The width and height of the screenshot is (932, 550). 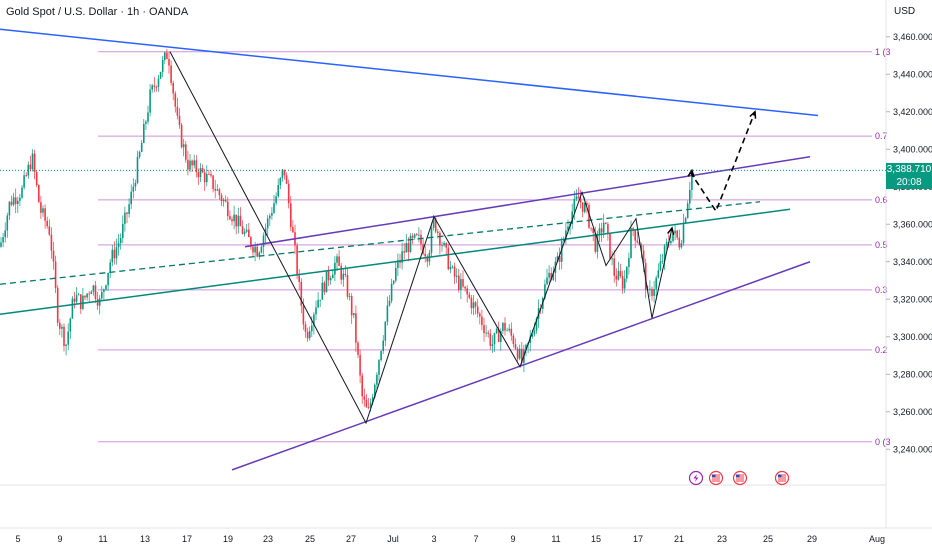 I want to click on flag-ring, so click(x=782, y=478).